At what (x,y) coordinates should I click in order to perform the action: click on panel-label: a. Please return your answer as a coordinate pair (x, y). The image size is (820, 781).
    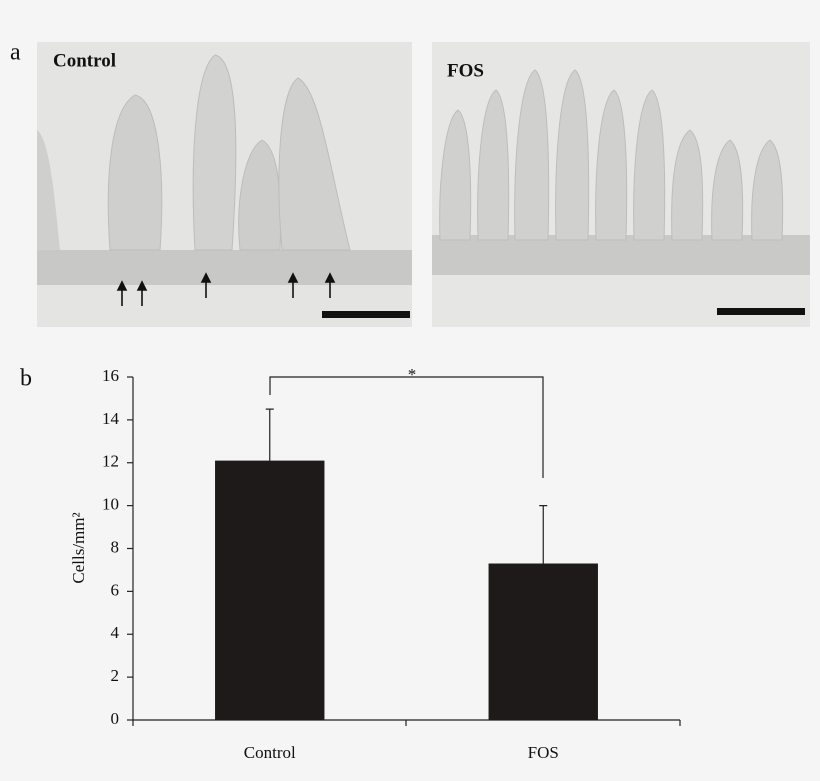
    Looking at the image, I should click on (15, 53).